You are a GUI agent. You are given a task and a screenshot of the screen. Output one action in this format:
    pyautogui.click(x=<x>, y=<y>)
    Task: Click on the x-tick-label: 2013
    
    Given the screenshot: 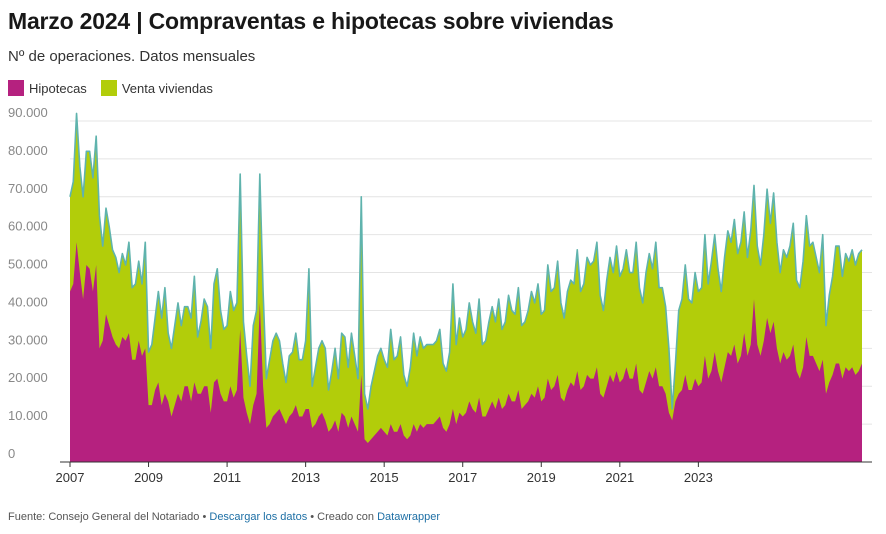 What is the action you would take?
    pyautogui.click(x=305, y=477)
    